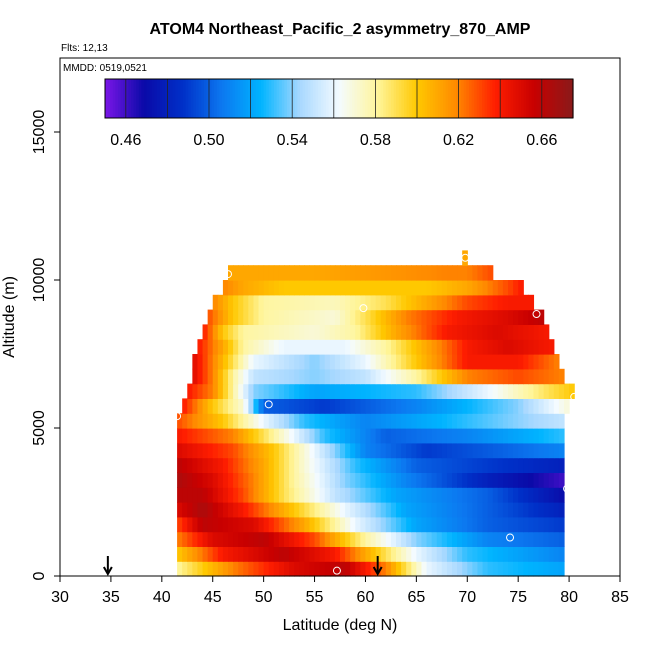  Describe the element at coordinates (465, 257) in the screenshot. I see `sample-marker` at that location.